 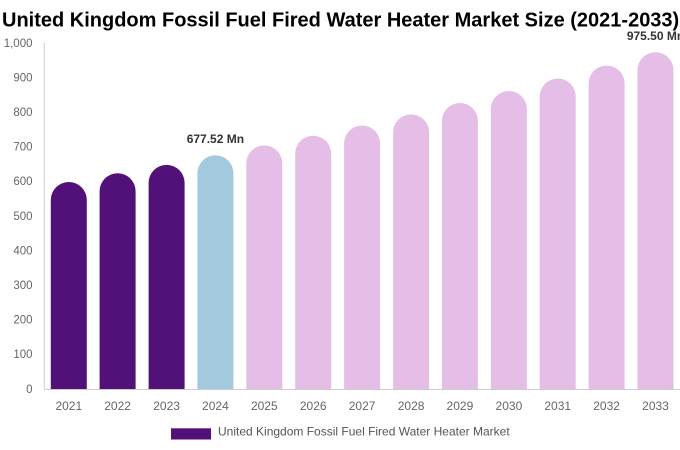 What do you see at coordinates (557, 406) in the screenshot?
I see `svg-text: 2031` at bounding box center [557, 406].